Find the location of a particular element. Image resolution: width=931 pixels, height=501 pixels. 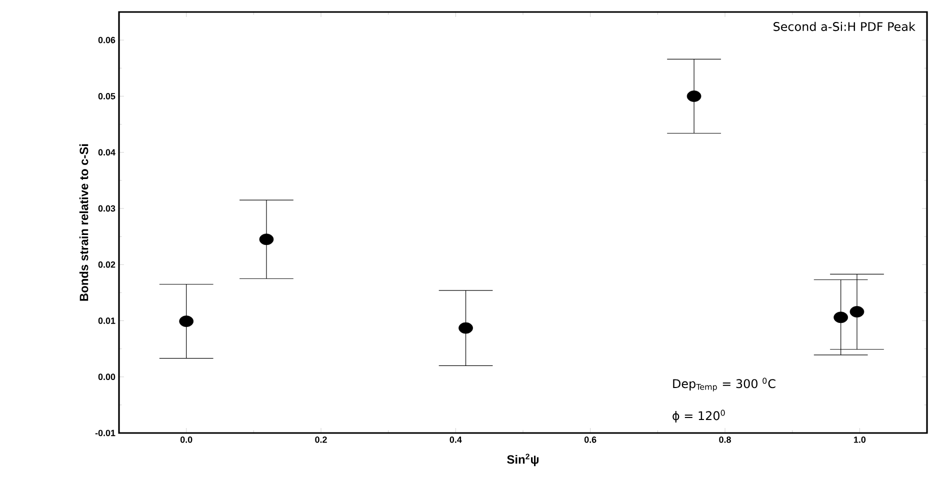

x-tick-label: 0.0 is located at coordinates (186, 439).